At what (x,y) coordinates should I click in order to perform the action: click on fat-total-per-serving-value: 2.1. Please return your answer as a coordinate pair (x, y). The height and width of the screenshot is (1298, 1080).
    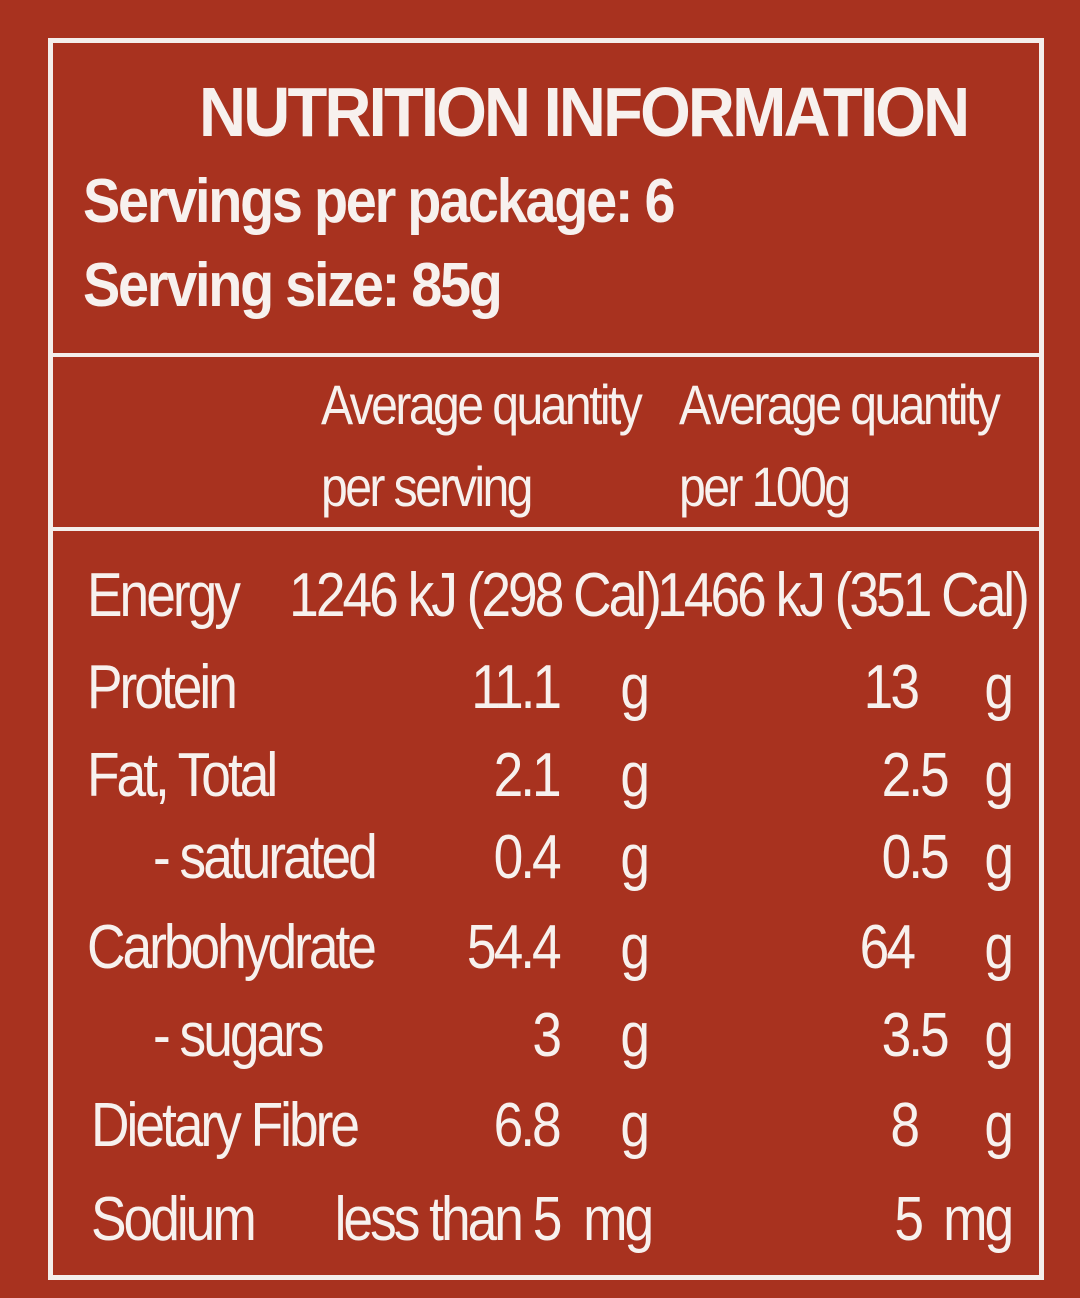
    Looking at the image, I should click on (527, 775).